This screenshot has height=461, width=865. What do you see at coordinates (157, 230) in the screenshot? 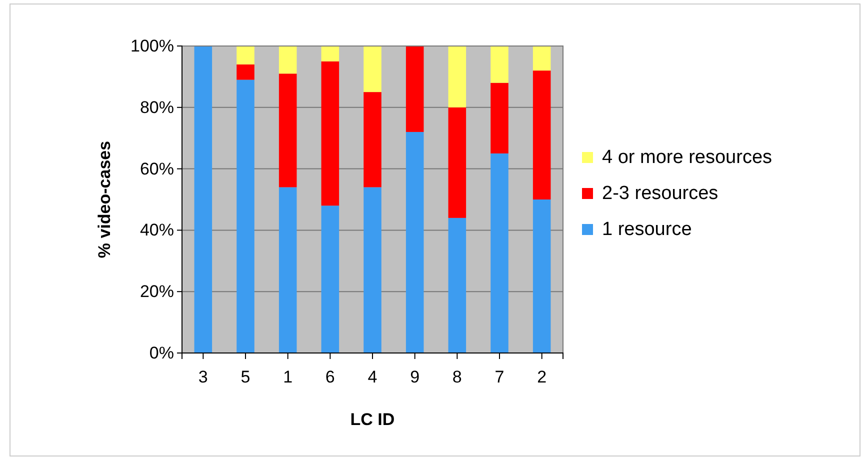
I see `y-tick-label: 40%` at bounding box center [157, 230].